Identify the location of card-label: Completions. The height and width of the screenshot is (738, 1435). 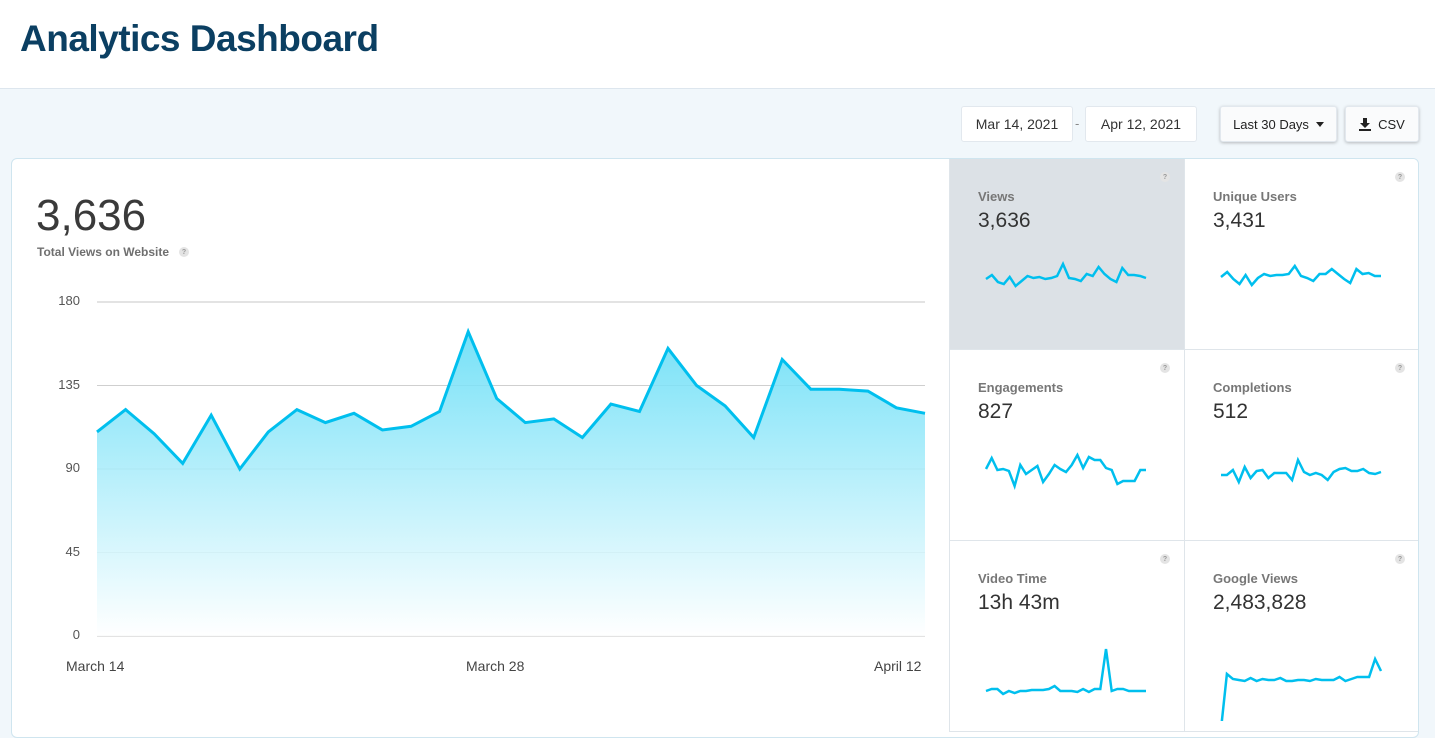
(1252, 387).